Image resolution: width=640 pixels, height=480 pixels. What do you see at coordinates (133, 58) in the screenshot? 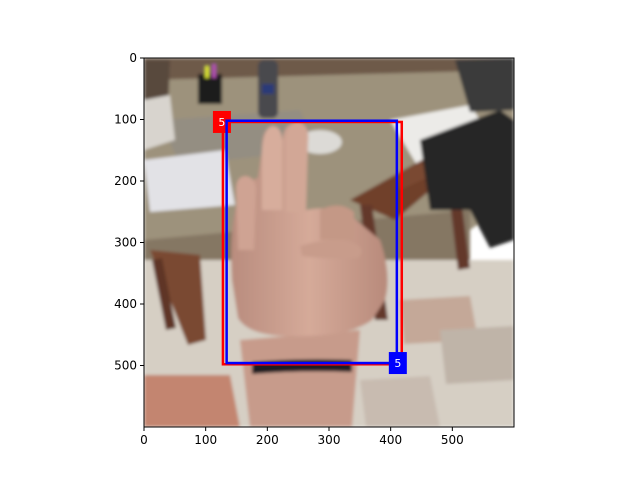
I see `y-tick-label: 0` at bounding box center [133, 58].